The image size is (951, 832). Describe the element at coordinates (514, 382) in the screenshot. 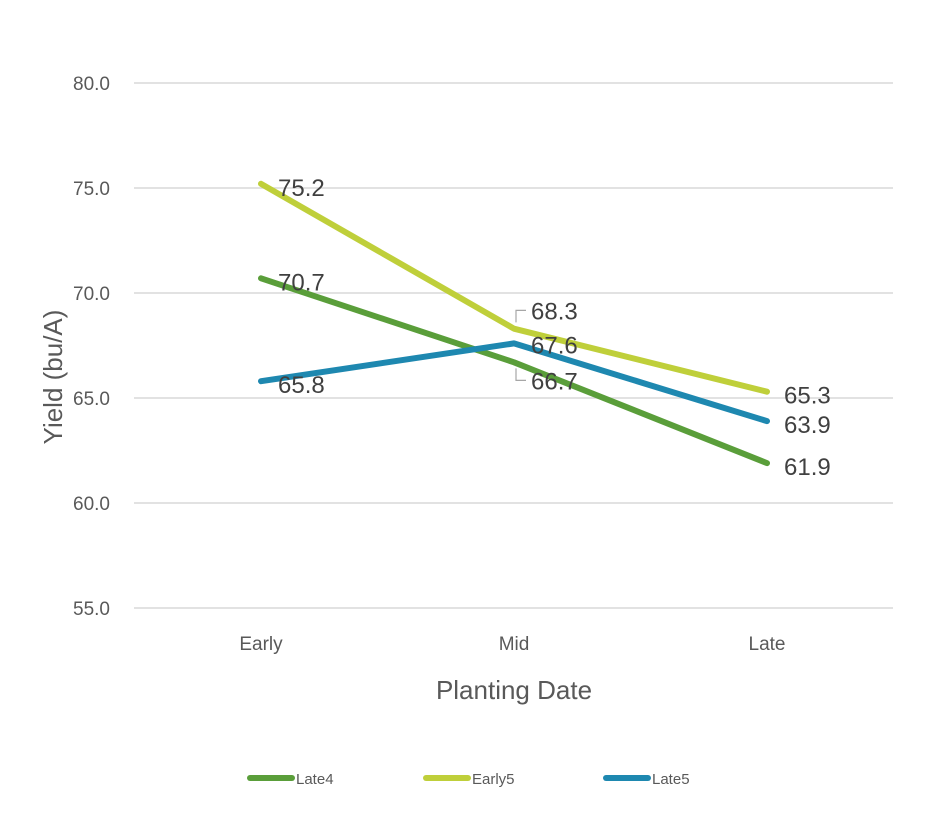

I see `series-line-late5` at that location.